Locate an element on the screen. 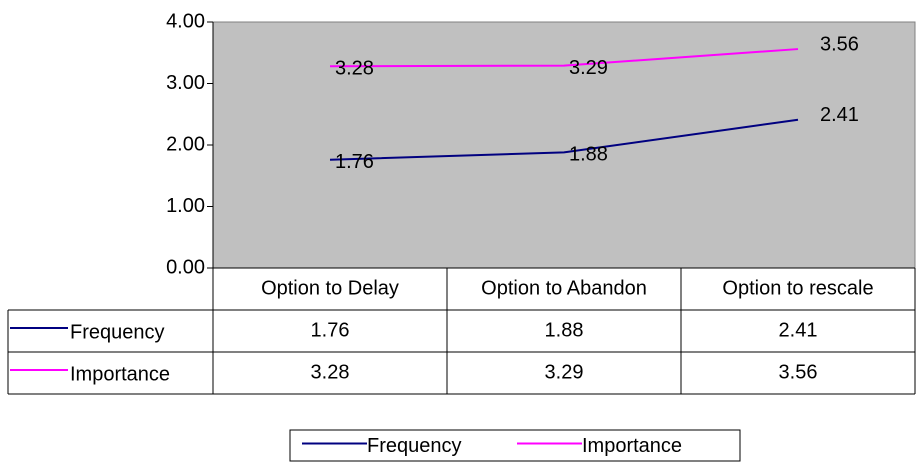 The image size is (916, 463). table-cell: 3.56 is located at coordinates (798, 372).